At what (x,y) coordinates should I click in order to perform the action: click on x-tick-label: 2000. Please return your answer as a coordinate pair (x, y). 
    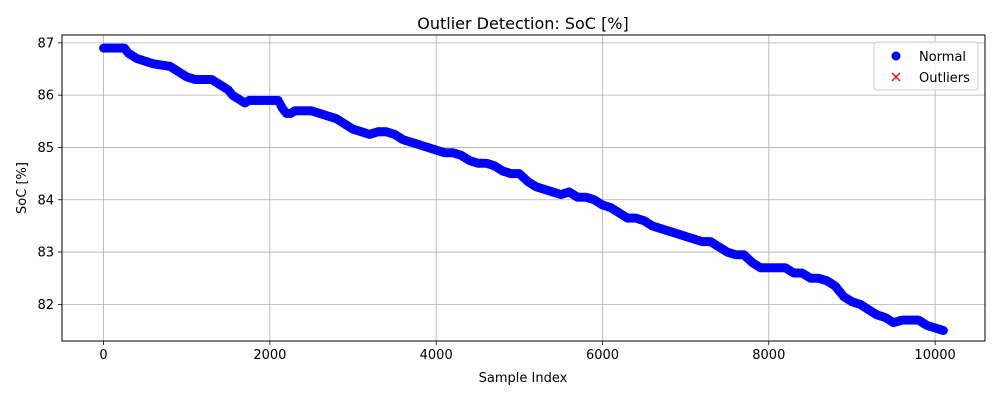
    Looking at the image, I should click on (269, 355).